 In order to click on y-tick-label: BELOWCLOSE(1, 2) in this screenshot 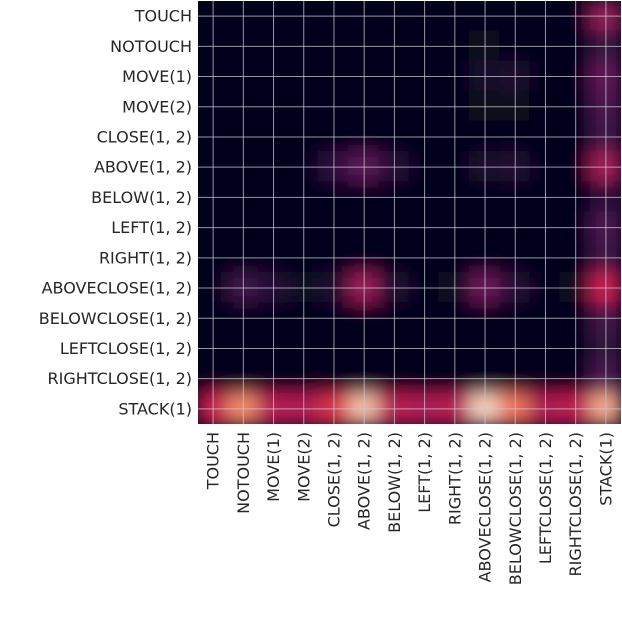, I will do `click(115, 318)`.